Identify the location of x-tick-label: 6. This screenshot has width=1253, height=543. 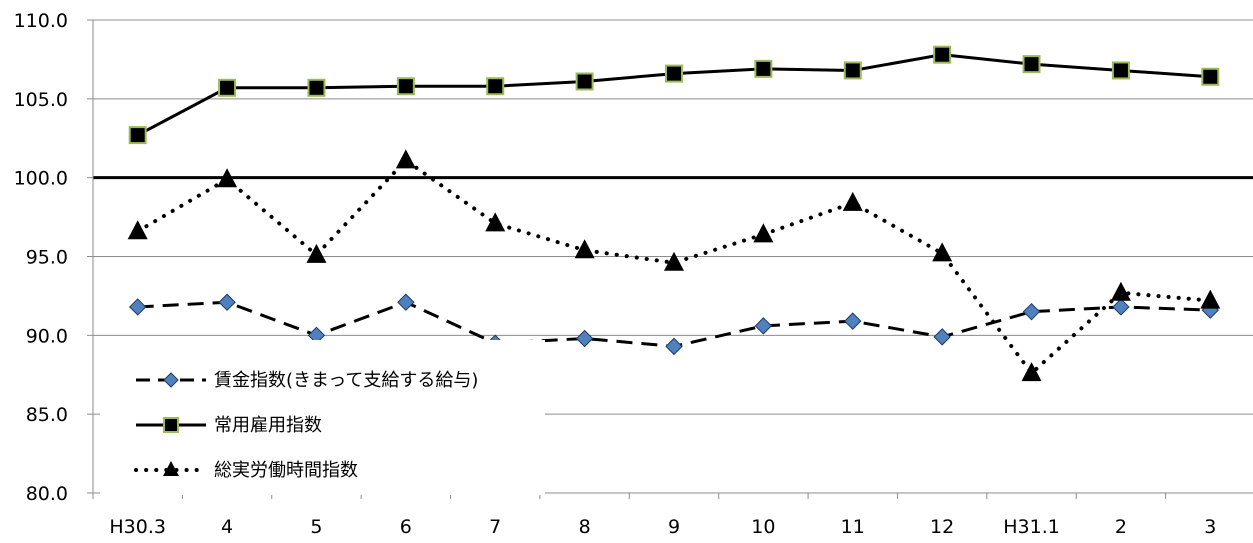
(406, 527).